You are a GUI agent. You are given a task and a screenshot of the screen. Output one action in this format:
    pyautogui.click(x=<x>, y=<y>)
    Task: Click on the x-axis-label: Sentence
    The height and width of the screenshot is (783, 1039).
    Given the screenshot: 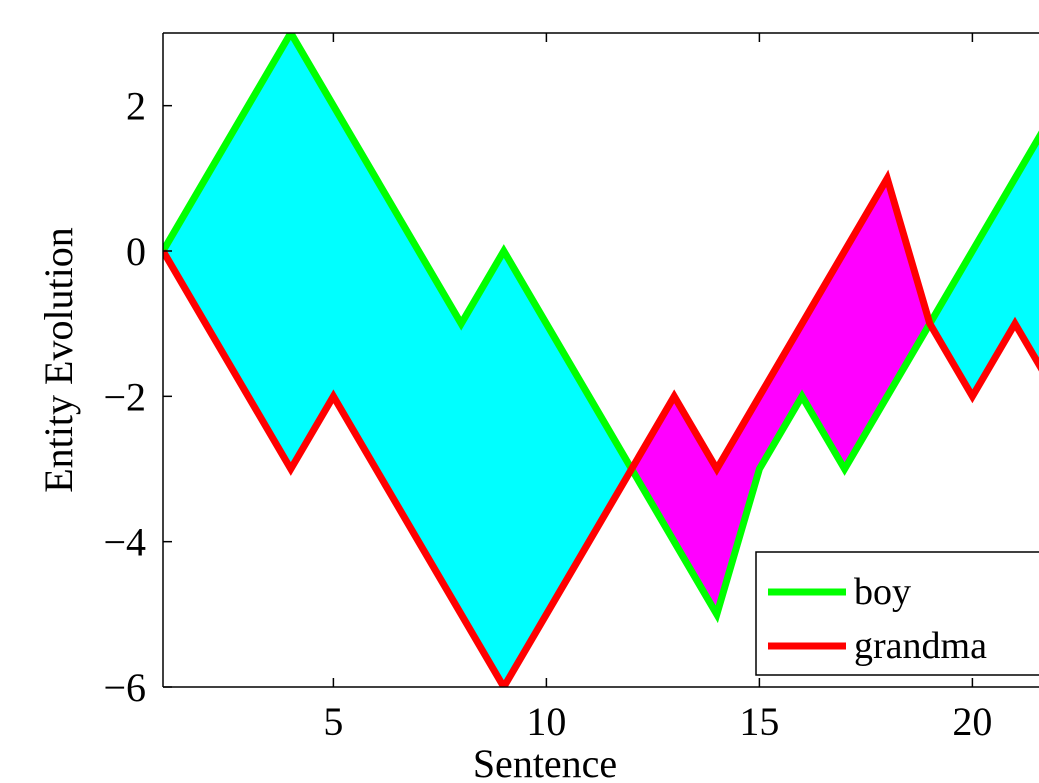 What is the action you would take?
    pyautogui.click(x=545, y=762)
    